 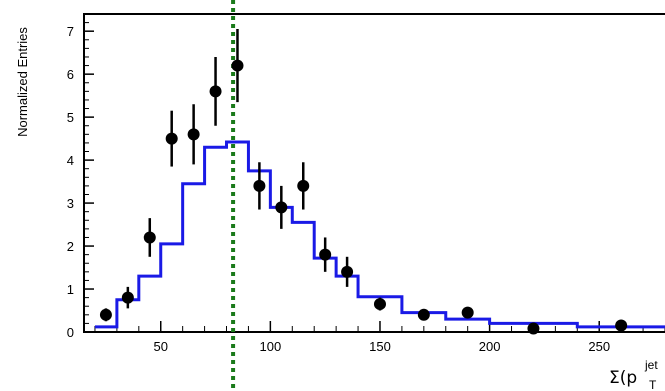 I want to click on x-tick-label: 250, so click(x=599, y=346).